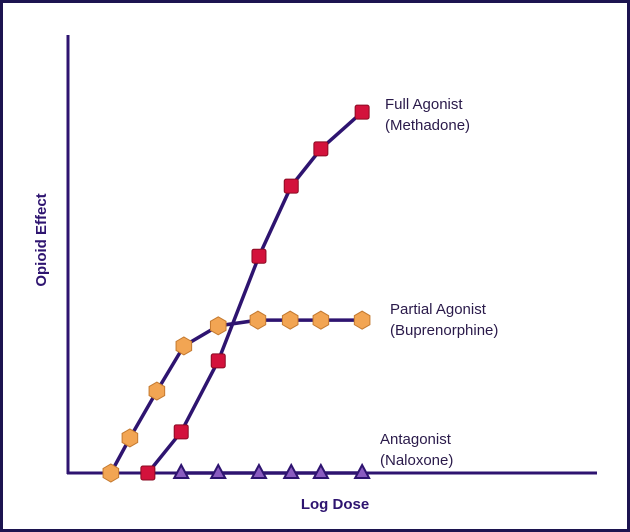 The width and height of the screenshot is (630, 532). I want to click on legend-label: Partial Agonist, so click(438, 309).